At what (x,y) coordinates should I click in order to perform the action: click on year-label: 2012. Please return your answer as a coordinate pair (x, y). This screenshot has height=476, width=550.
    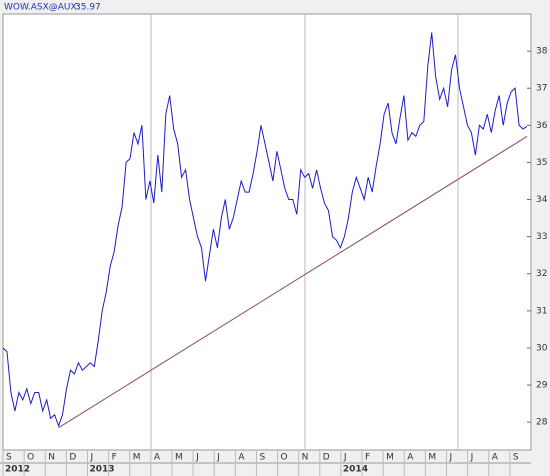
    Looking at the image, I should click on (17, 470).